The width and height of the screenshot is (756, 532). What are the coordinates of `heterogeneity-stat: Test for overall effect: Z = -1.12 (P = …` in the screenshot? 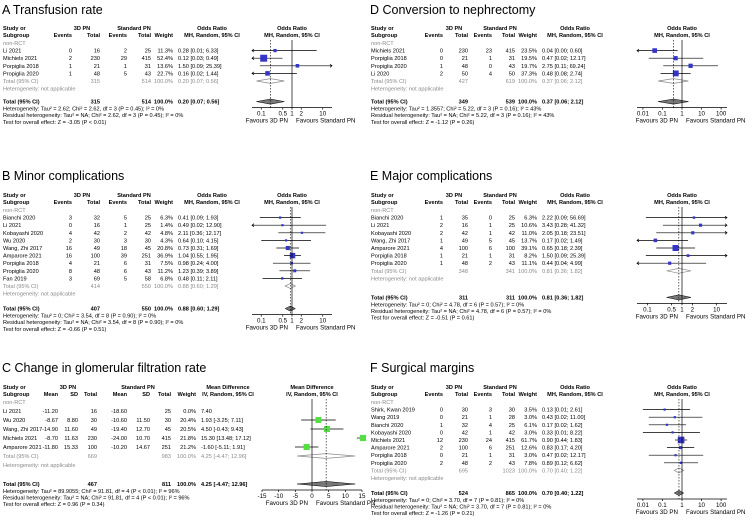 It's located at (422, 123).